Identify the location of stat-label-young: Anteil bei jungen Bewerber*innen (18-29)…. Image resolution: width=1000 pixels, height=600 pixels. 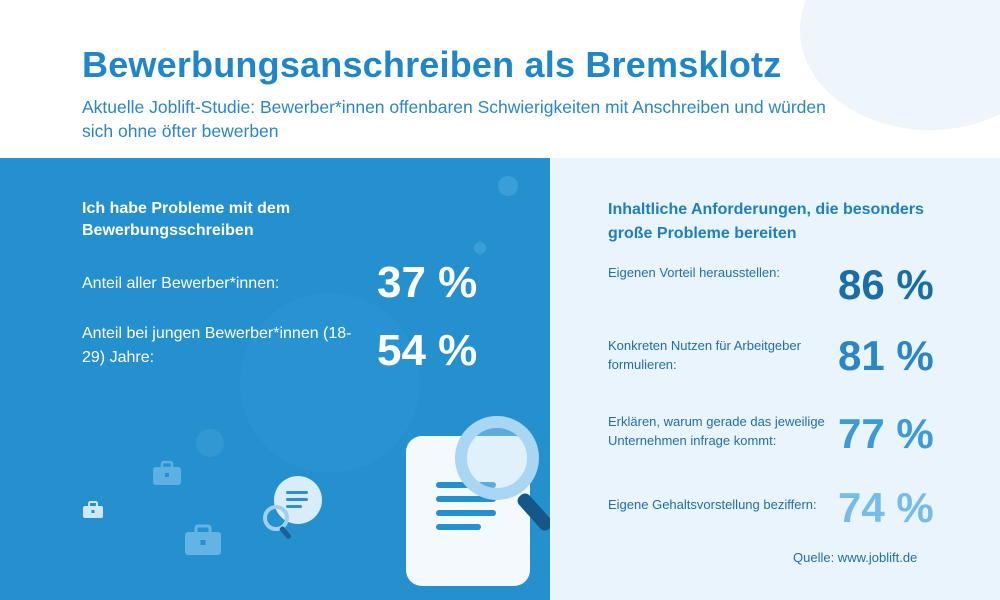
(217, 345).